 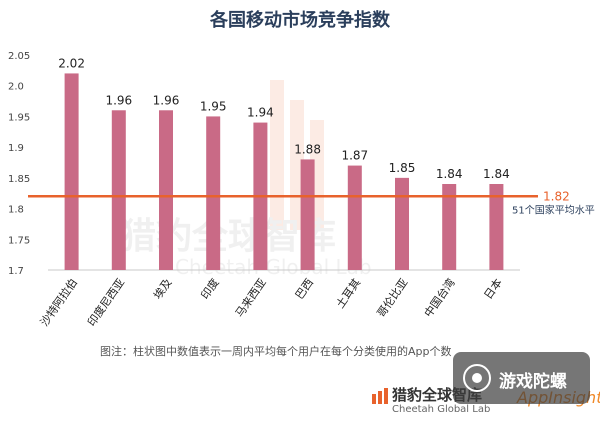 What do you see at coordinates (553, 209) in the screenshot?
I see `average-line-label: 51个国家平均水平` at bounding box center [553, 209].